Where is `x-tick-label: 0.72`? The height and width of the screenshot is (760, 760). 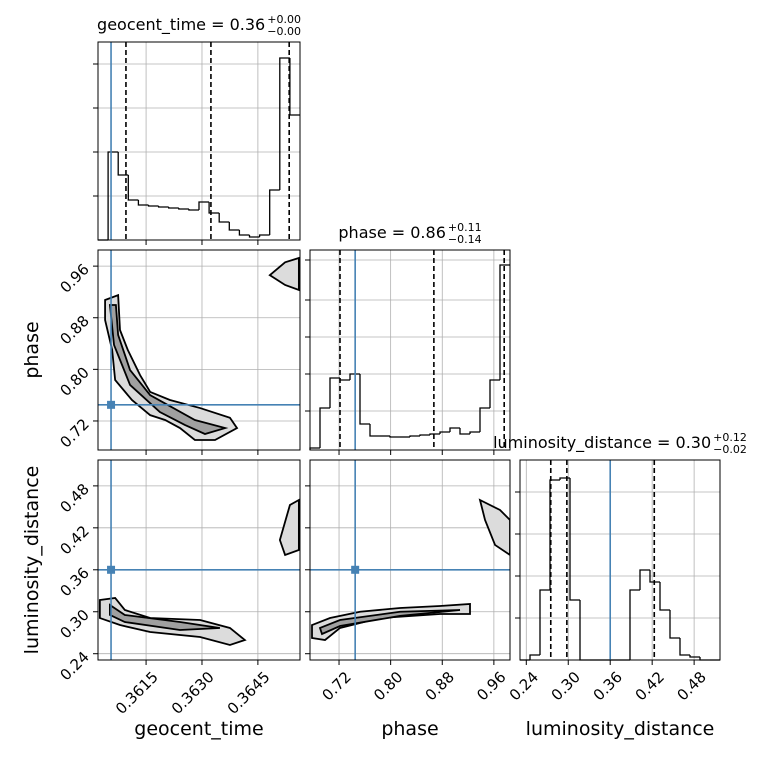 x-tick-label: 0.72 is located at coordinates (336, 686).